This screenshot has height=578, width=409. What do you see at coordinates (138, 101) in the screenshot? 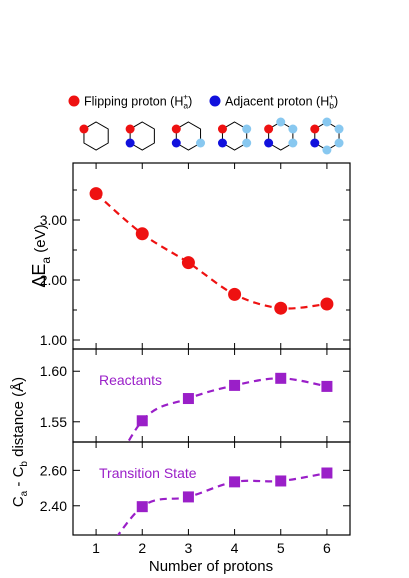
I see `legend-flipping-label: Flipping proton (Ha+)` at bounding box center [138, 101].